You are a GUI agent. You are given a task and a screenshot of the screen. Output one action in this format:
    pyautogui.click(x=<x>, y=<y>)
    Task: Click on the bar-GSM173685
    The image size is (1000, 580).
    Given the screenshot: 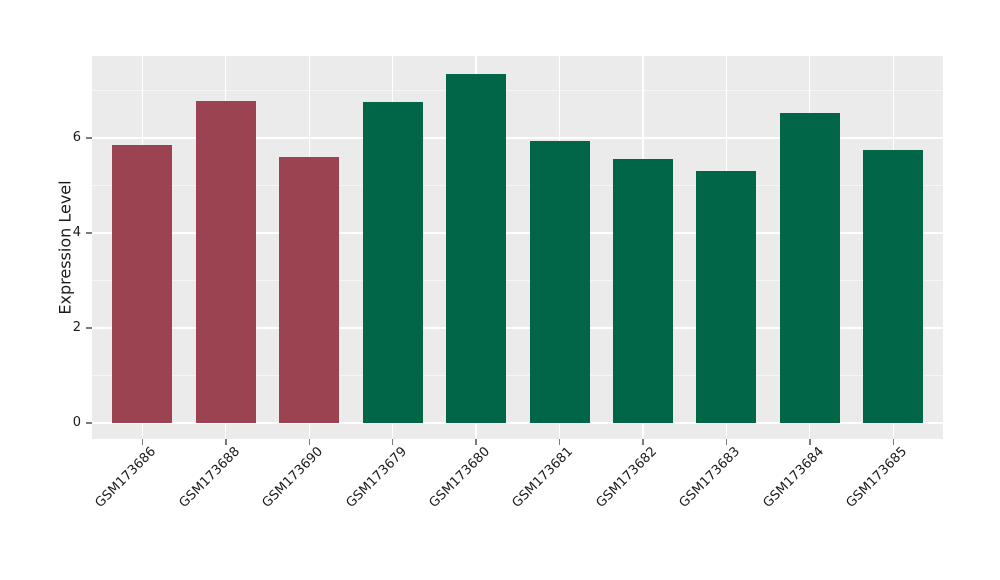 What is the action you would take?
    pyautogui.click(x=893, y=286)
    